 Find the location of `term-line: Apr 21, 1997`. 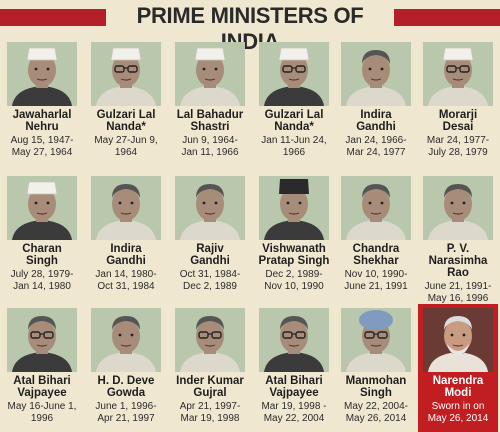

term-line: Apr 21, 1997 is located at coordinates (126, 418).